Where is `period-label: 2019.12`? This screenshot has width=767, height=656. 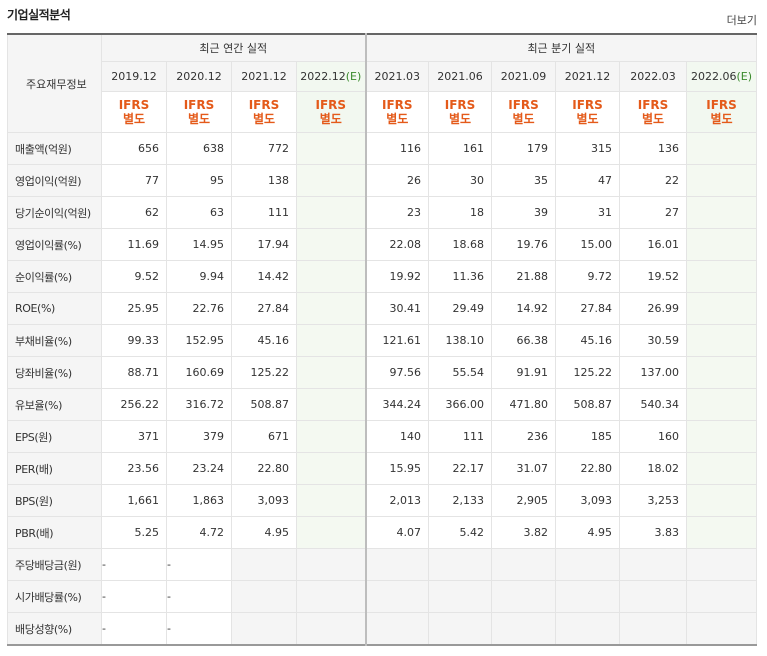 period-label: 2019.12 is located at coordinates (134, 76).